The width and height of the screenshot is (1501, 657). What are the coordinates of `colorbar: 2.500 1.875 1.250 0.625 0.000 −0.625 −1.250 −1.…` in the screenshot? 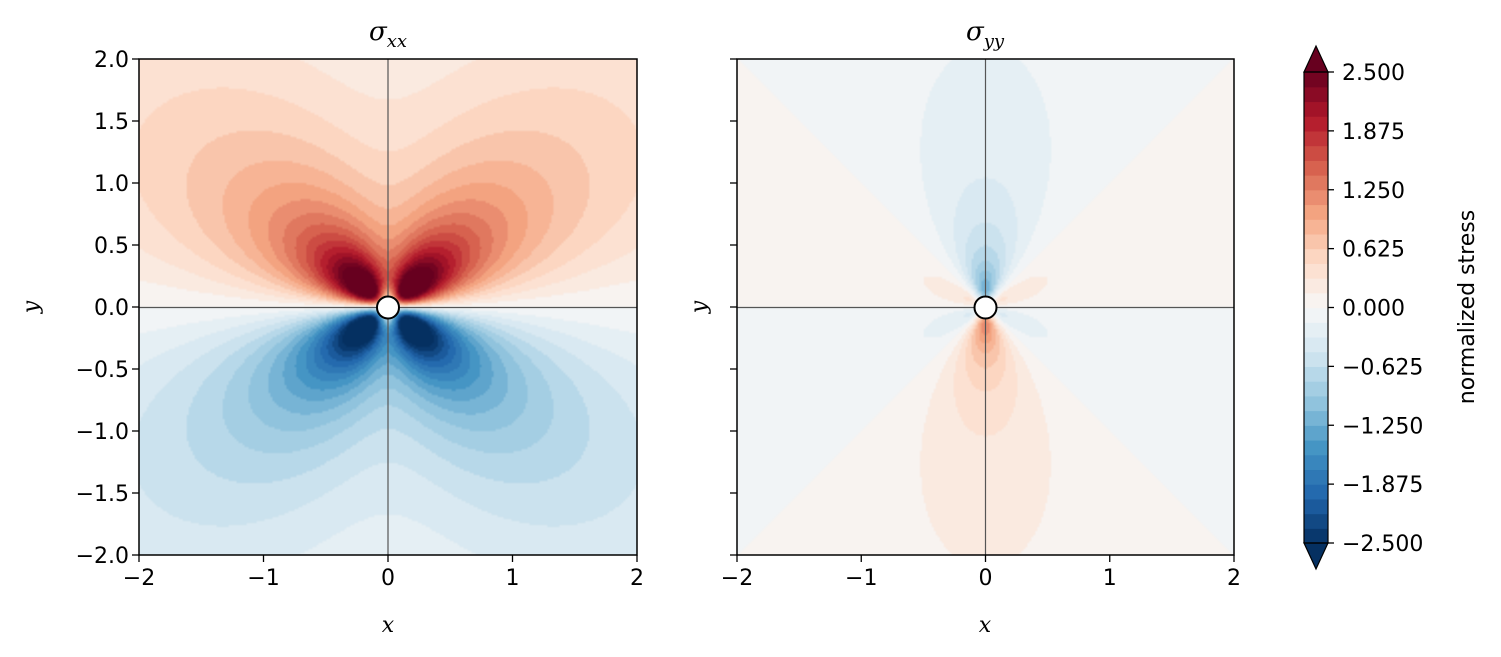 It's located at (1391, 307).